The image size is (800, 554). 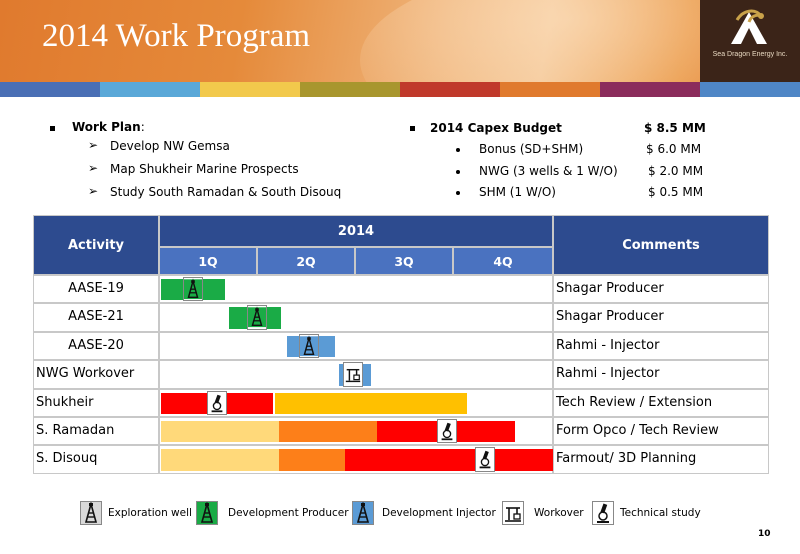 What do you see at coordinates (661, 245) in the screenshot?
I see `comments-column-header: Comments` at bounding box center [661, 245].